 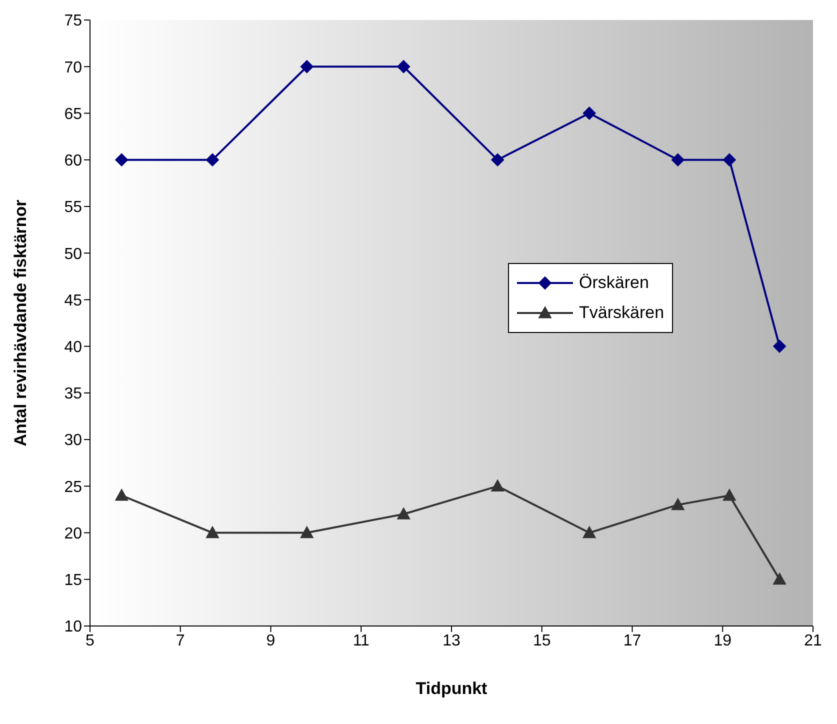 I want to click on y-tick-label: 65, so click(x=73, y=114).